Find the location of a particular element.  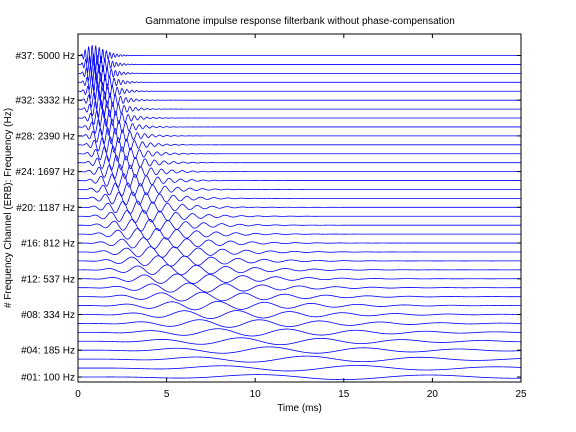

y-tick-label: #01: 100 Hz is located at coordinates (48, 378).